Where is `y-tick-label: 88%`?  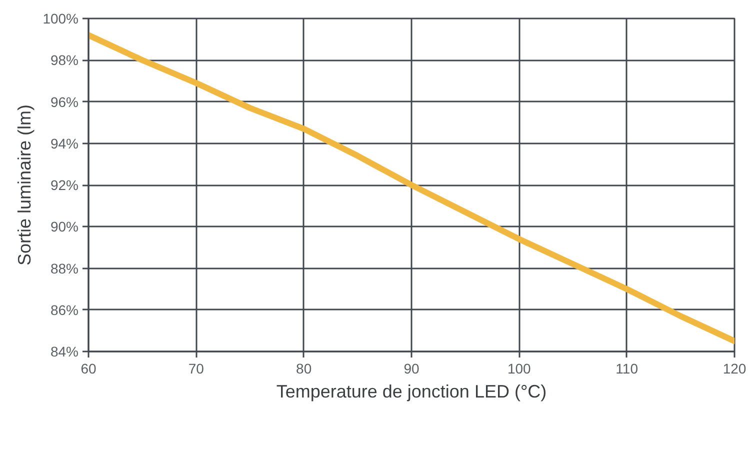 y-tick-label: 88% is located at coordinates (64, 268).